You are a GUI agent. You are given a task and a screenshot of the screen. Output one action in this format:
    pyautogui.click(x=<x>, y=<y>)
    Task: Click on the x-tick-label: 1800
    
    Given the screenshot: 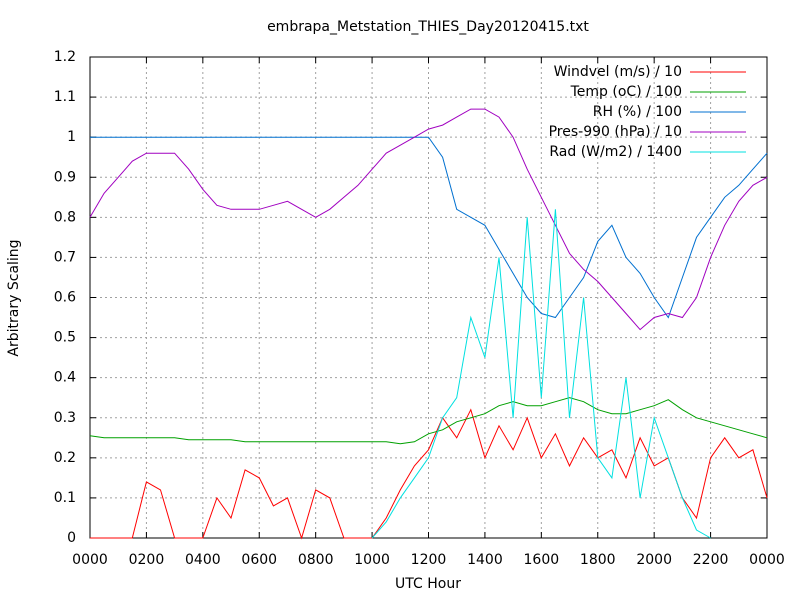 What is the action you would take?
    pyautogui.click(x=598, y=560)
    